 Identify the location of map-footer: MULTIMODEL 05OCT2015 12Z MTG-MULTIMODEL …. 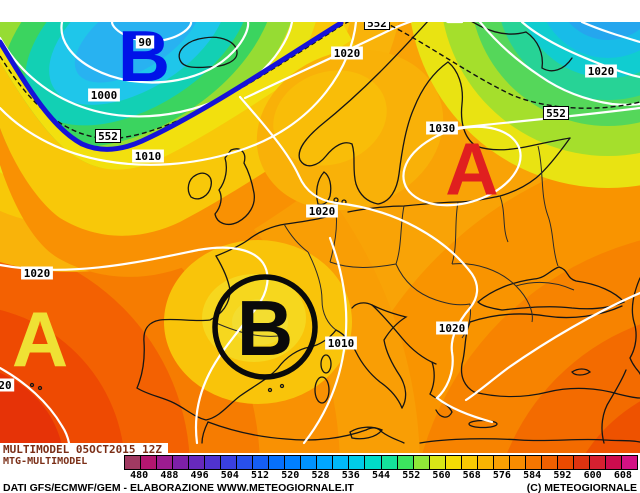
(320, 468).